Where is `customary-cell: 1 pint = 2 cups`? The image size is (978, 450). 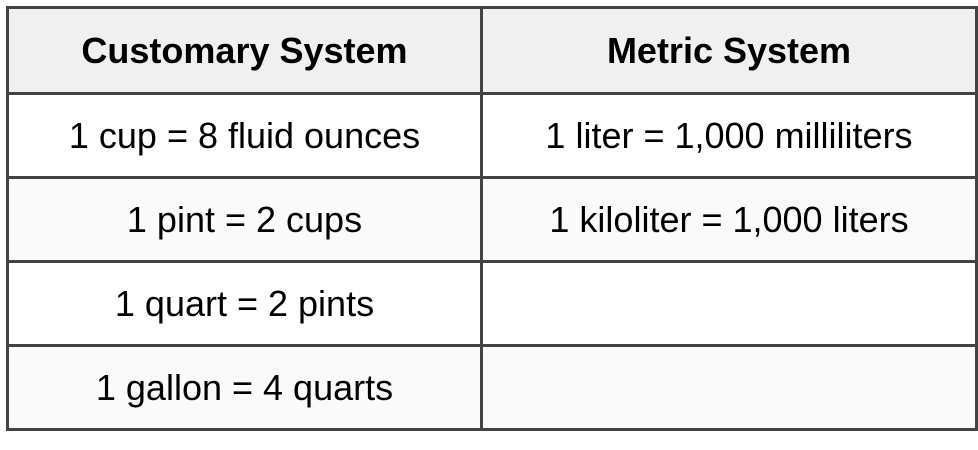
customary-cell: 1 pint = 2 cups is located at coordinates (244, 219).